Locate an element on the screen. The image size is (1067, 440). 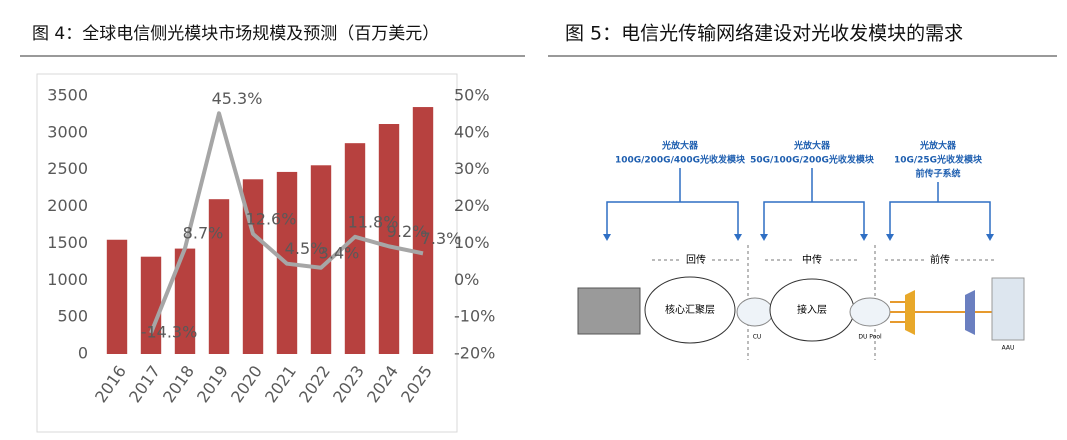
y2-tick-label: -10% is located at coordinates (474, 316).